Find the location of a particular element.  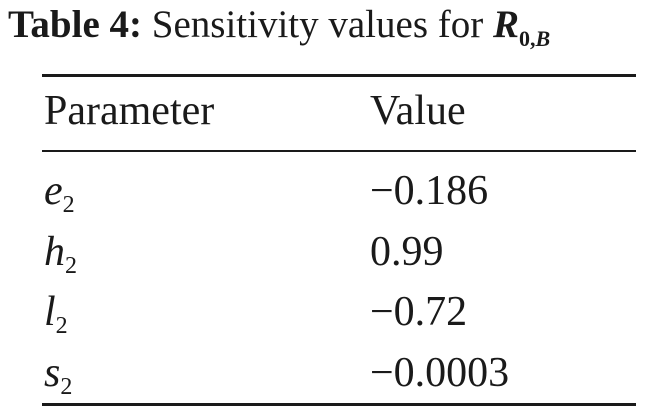

header-value: Value is located at coordinates (418, 111).